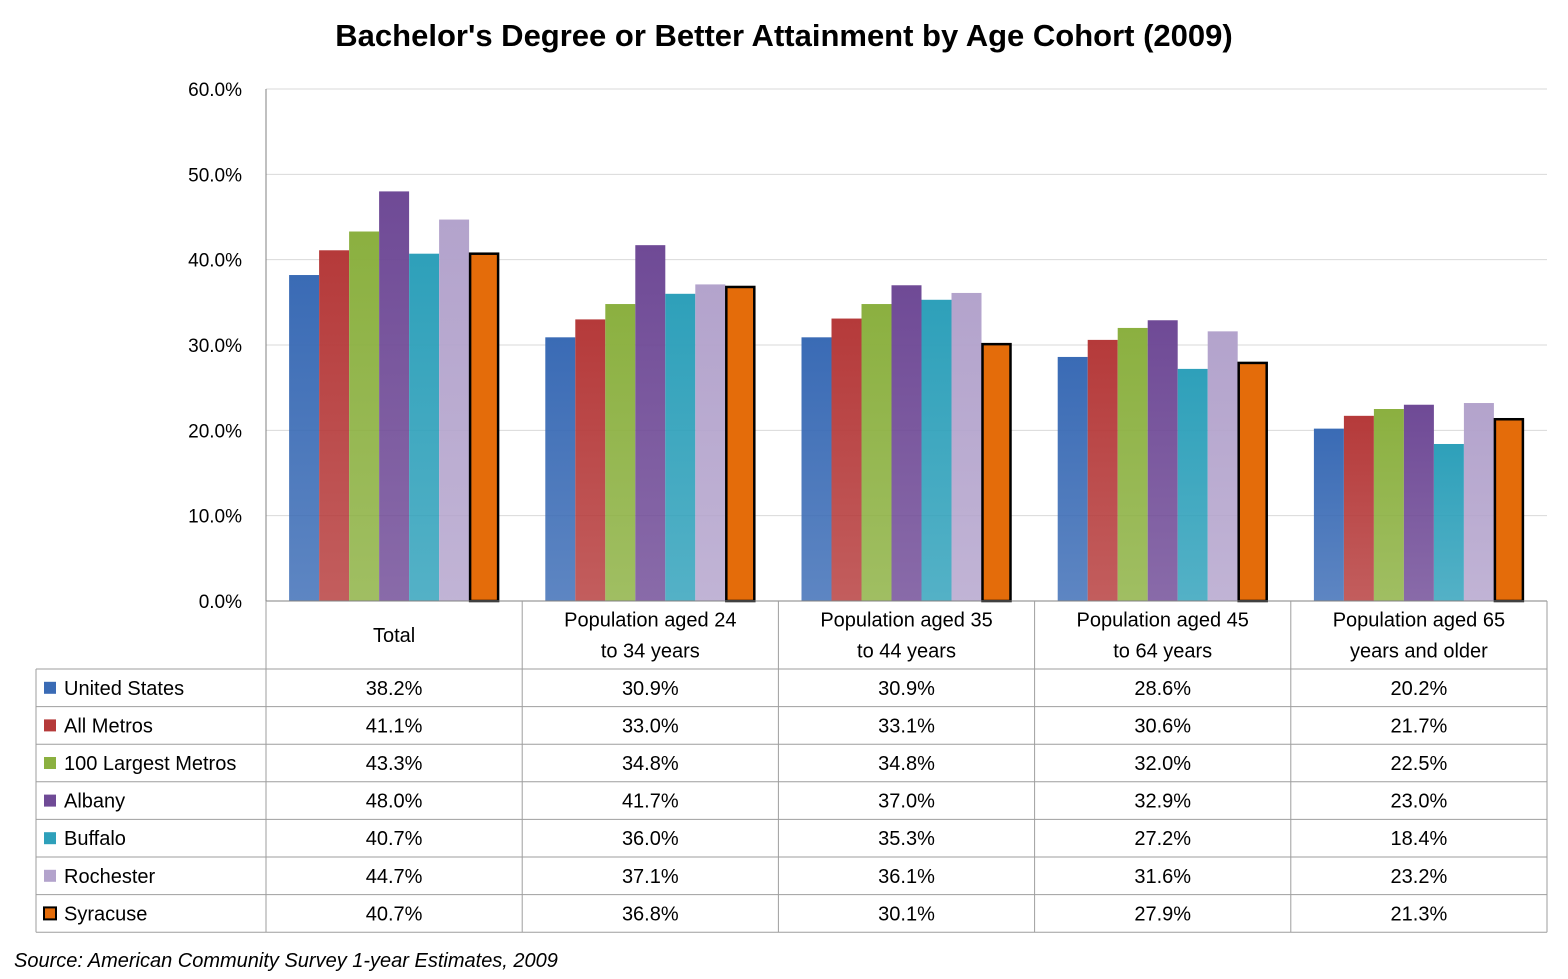 The width and height of the screenshot is (1568, 979). What do you see at coordinates (50, 725) in the screenshot?
I see `legend-key-all-metros` at bounding box center [50, 725].